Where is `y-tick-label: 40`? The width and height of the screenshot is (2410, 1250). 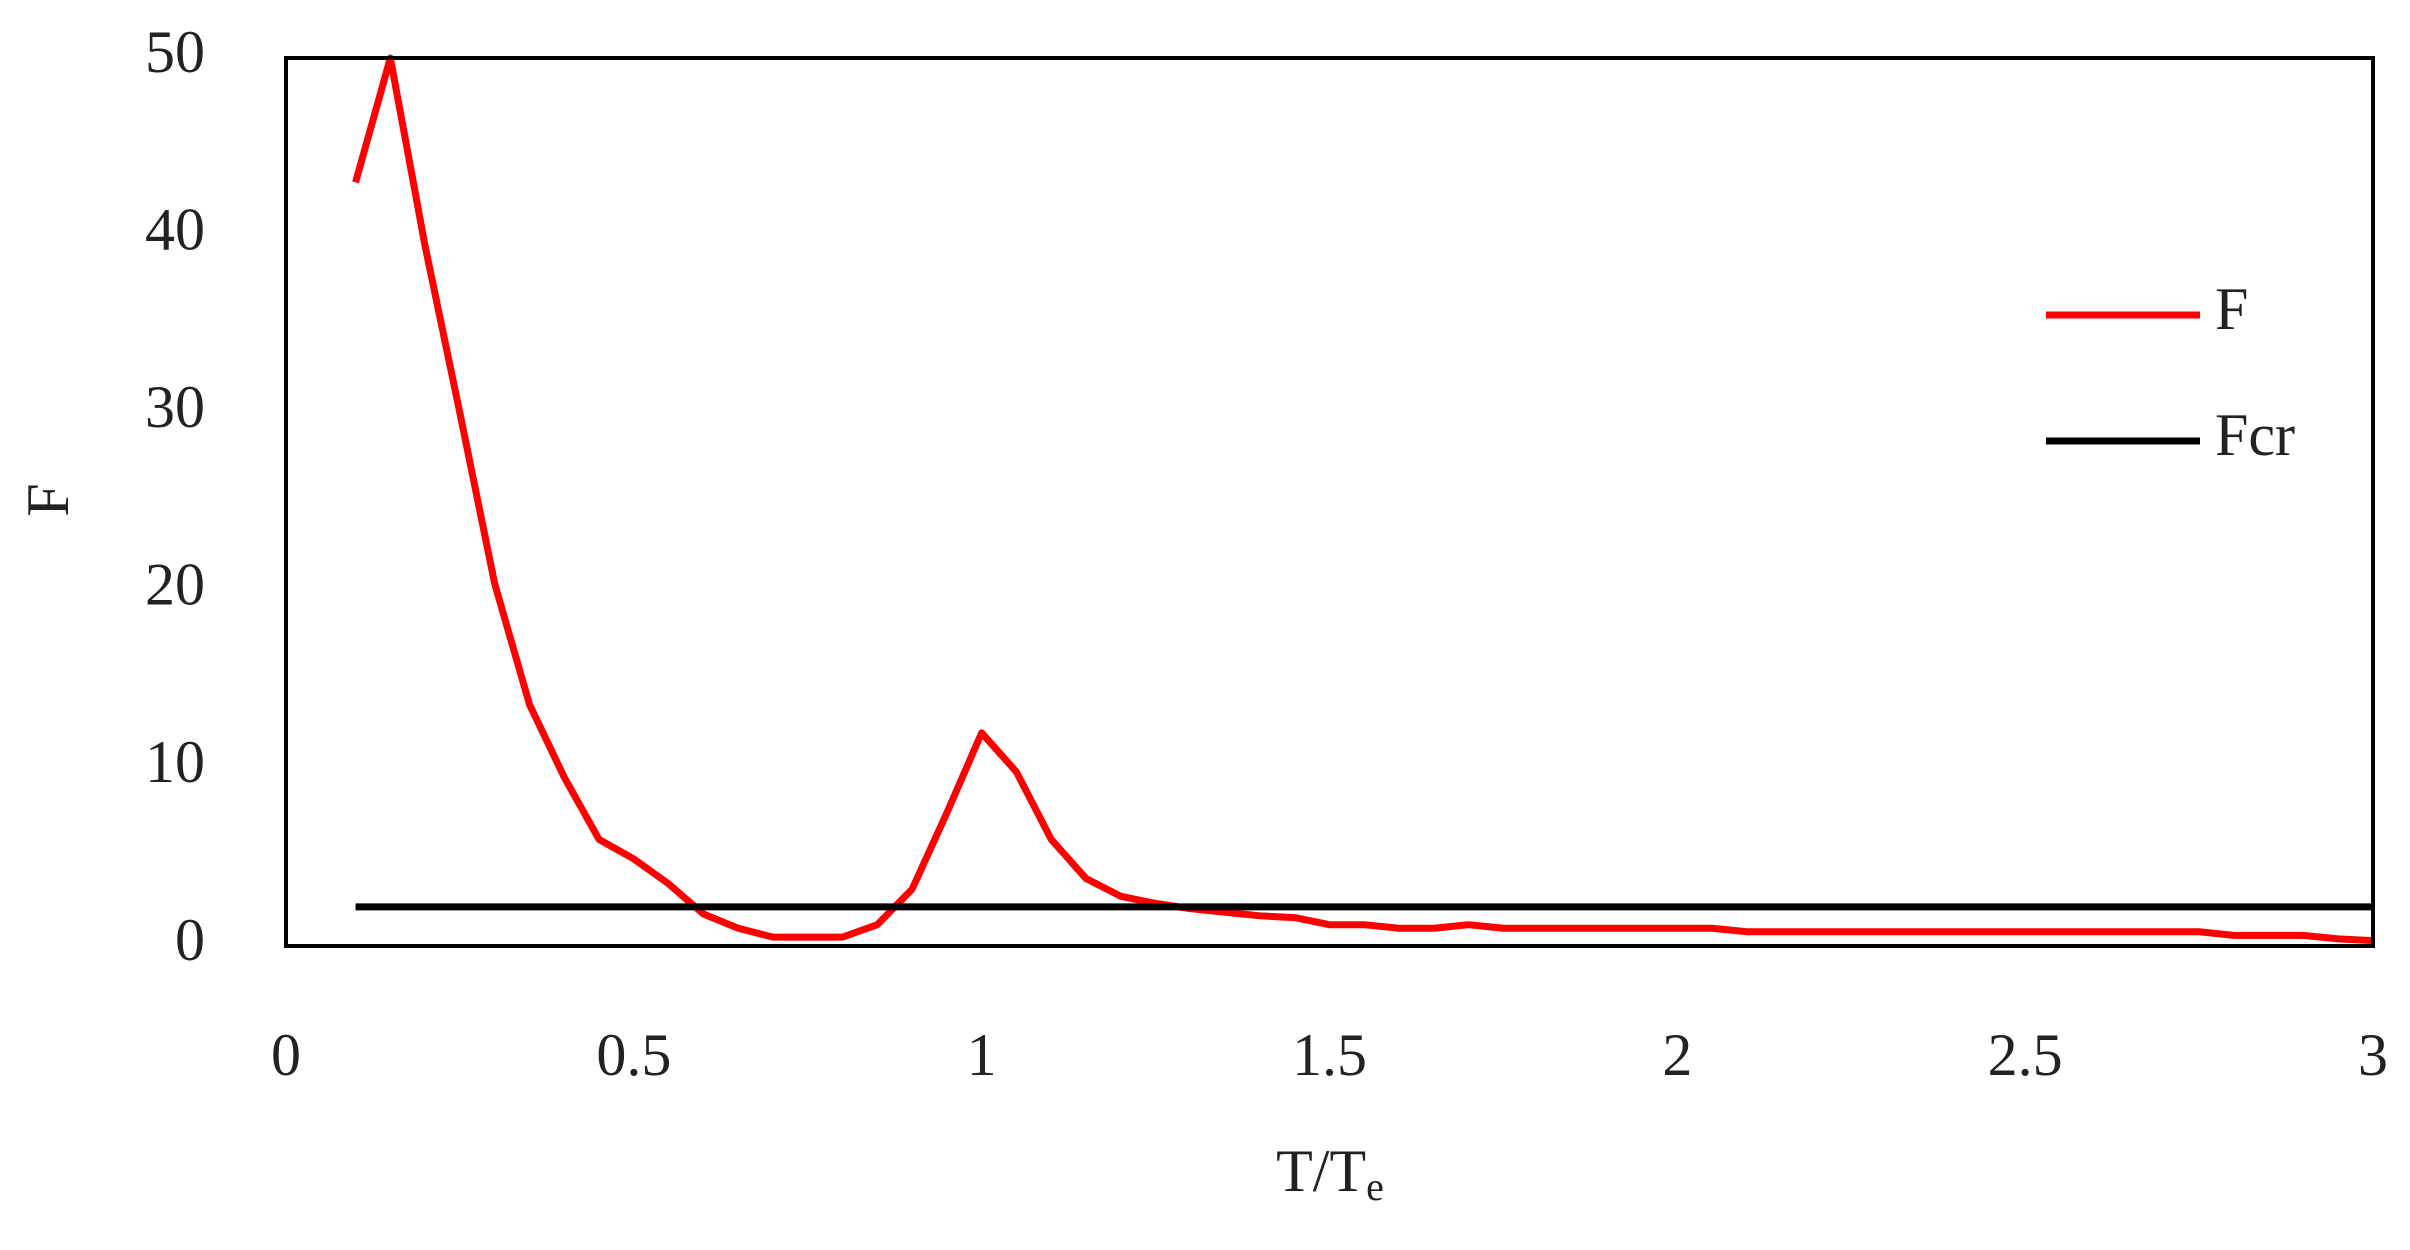 y-tick-label: 40 is located at coordinates (175, 229).